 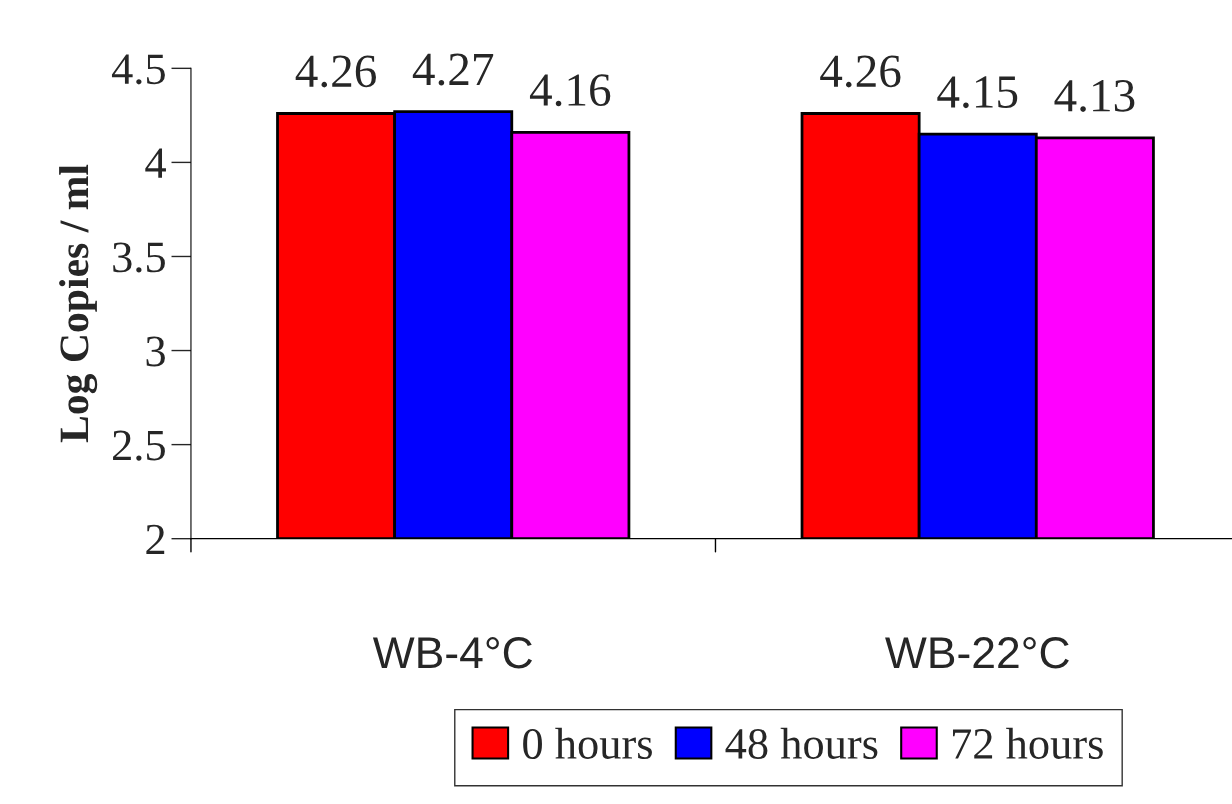 I want to click on y-tick-label: 2.5, so click(x=139, y=445).